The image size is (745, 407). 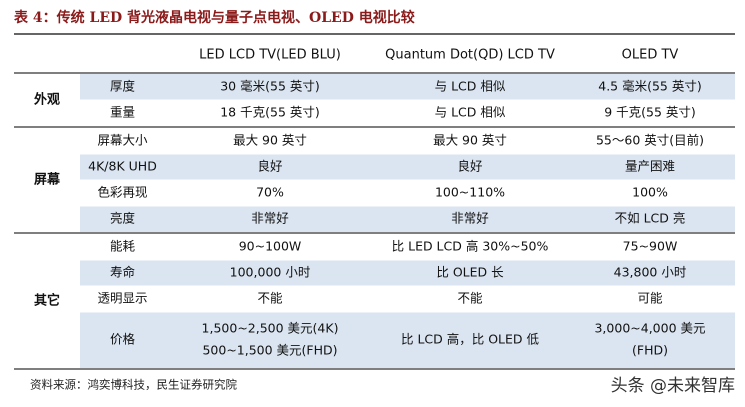 What do you see at coordinates (122, 112) in the screenshot?
I see `row-item: 重量` at bounding box center [122, 112].